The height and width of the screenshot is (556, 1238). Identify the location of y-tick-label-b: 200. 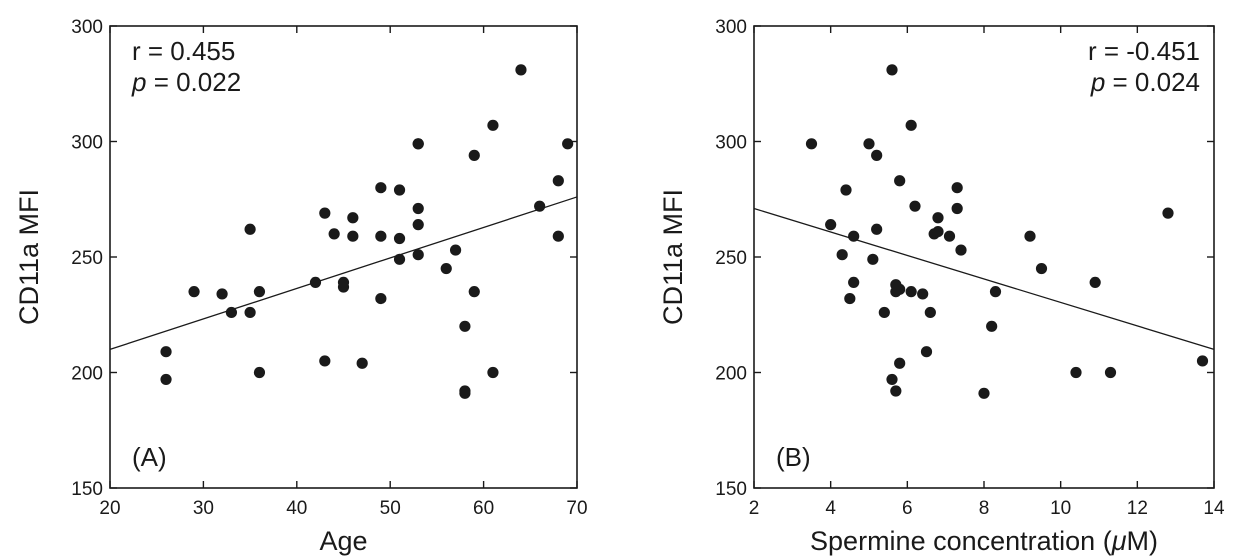
(731, 374).